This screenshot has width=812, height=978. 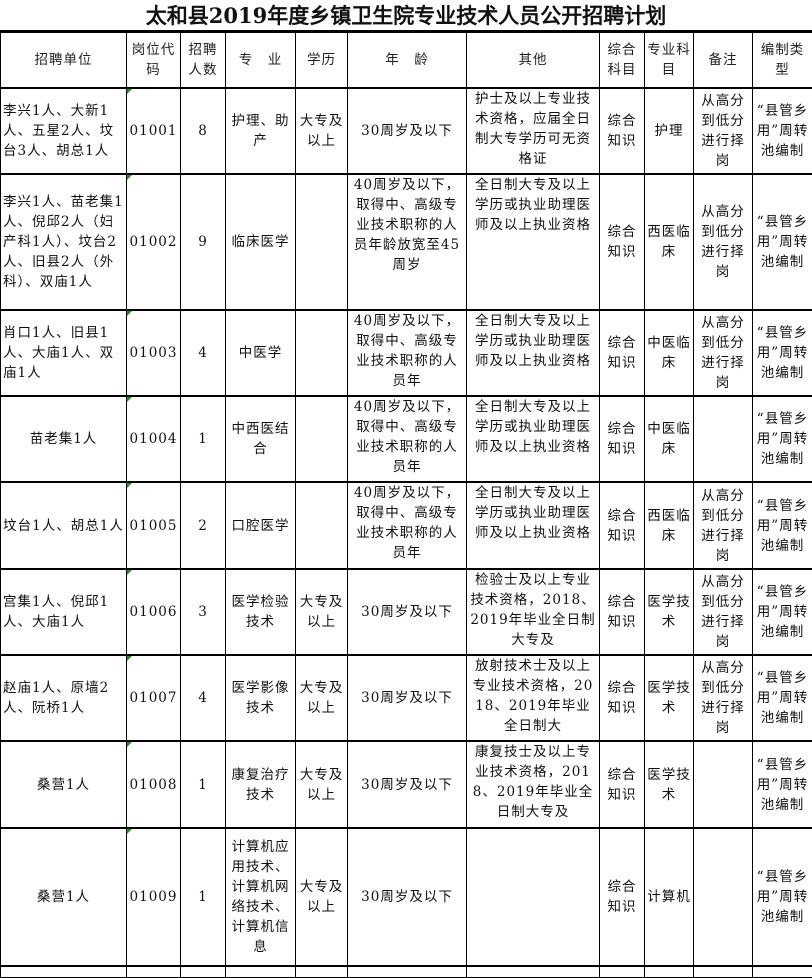 I want to click on cell-other: 康复技士及以上专业技术资格，2018、2019年毕业全日制大专及, so click(x=533, y=784).